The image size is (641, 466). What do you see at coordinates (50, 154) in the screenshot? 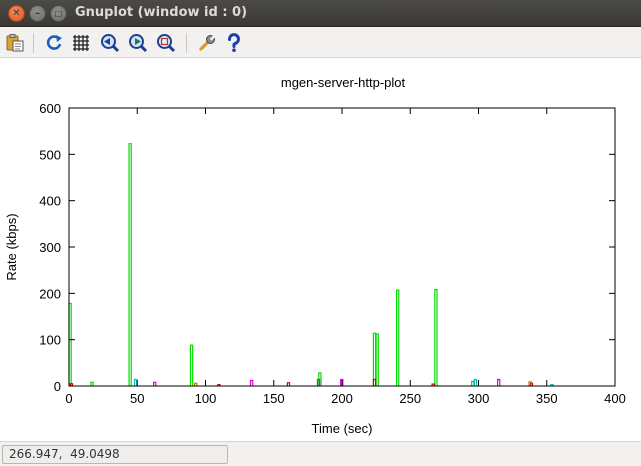
I see `y-tick-label: 500` at bounding box center [50, 154].